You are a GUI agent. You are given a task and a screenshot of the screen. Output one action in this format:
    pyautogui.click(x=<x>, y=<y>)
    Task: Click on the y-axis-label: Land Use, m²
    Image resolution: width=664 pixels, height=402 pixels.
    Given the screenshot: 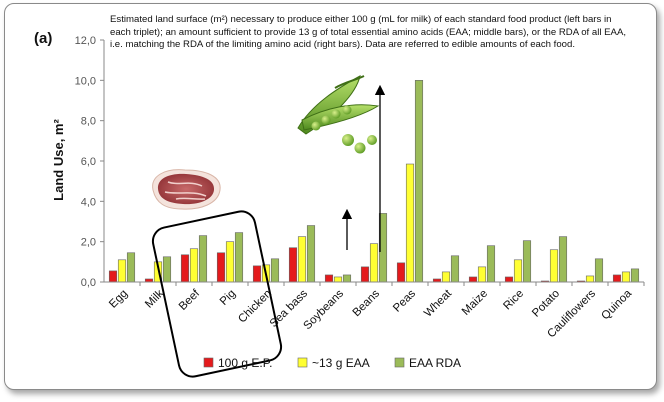 What is the action you would take?
    pyautogui.click(x=58, y=160)
    